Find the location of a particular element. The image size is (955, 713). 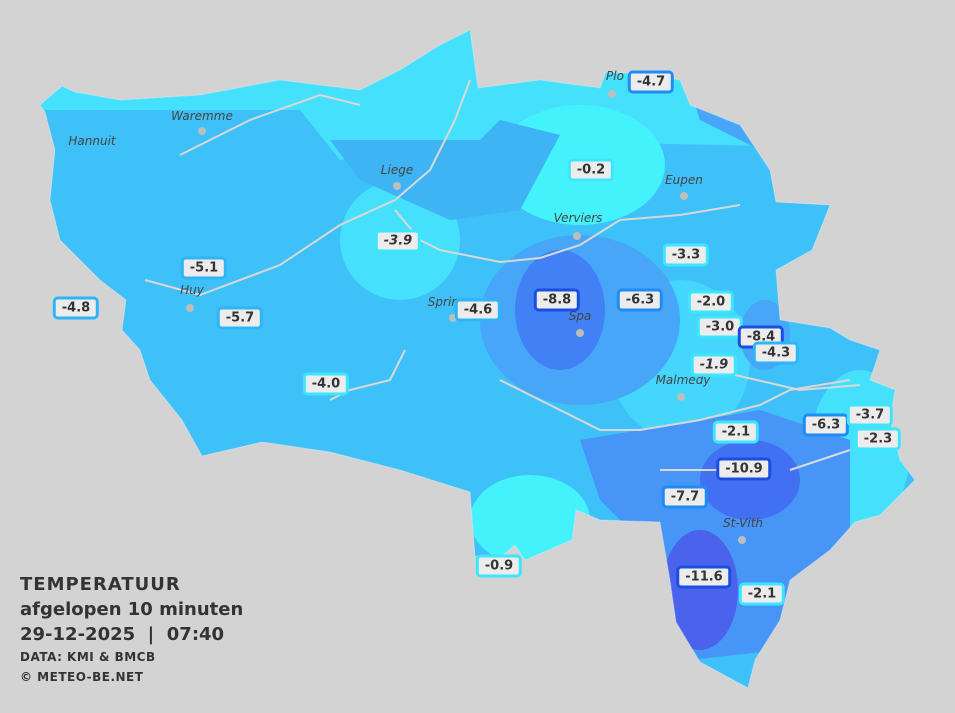

station-temperature-label: -4.7 is located at coordinates (651, 82).